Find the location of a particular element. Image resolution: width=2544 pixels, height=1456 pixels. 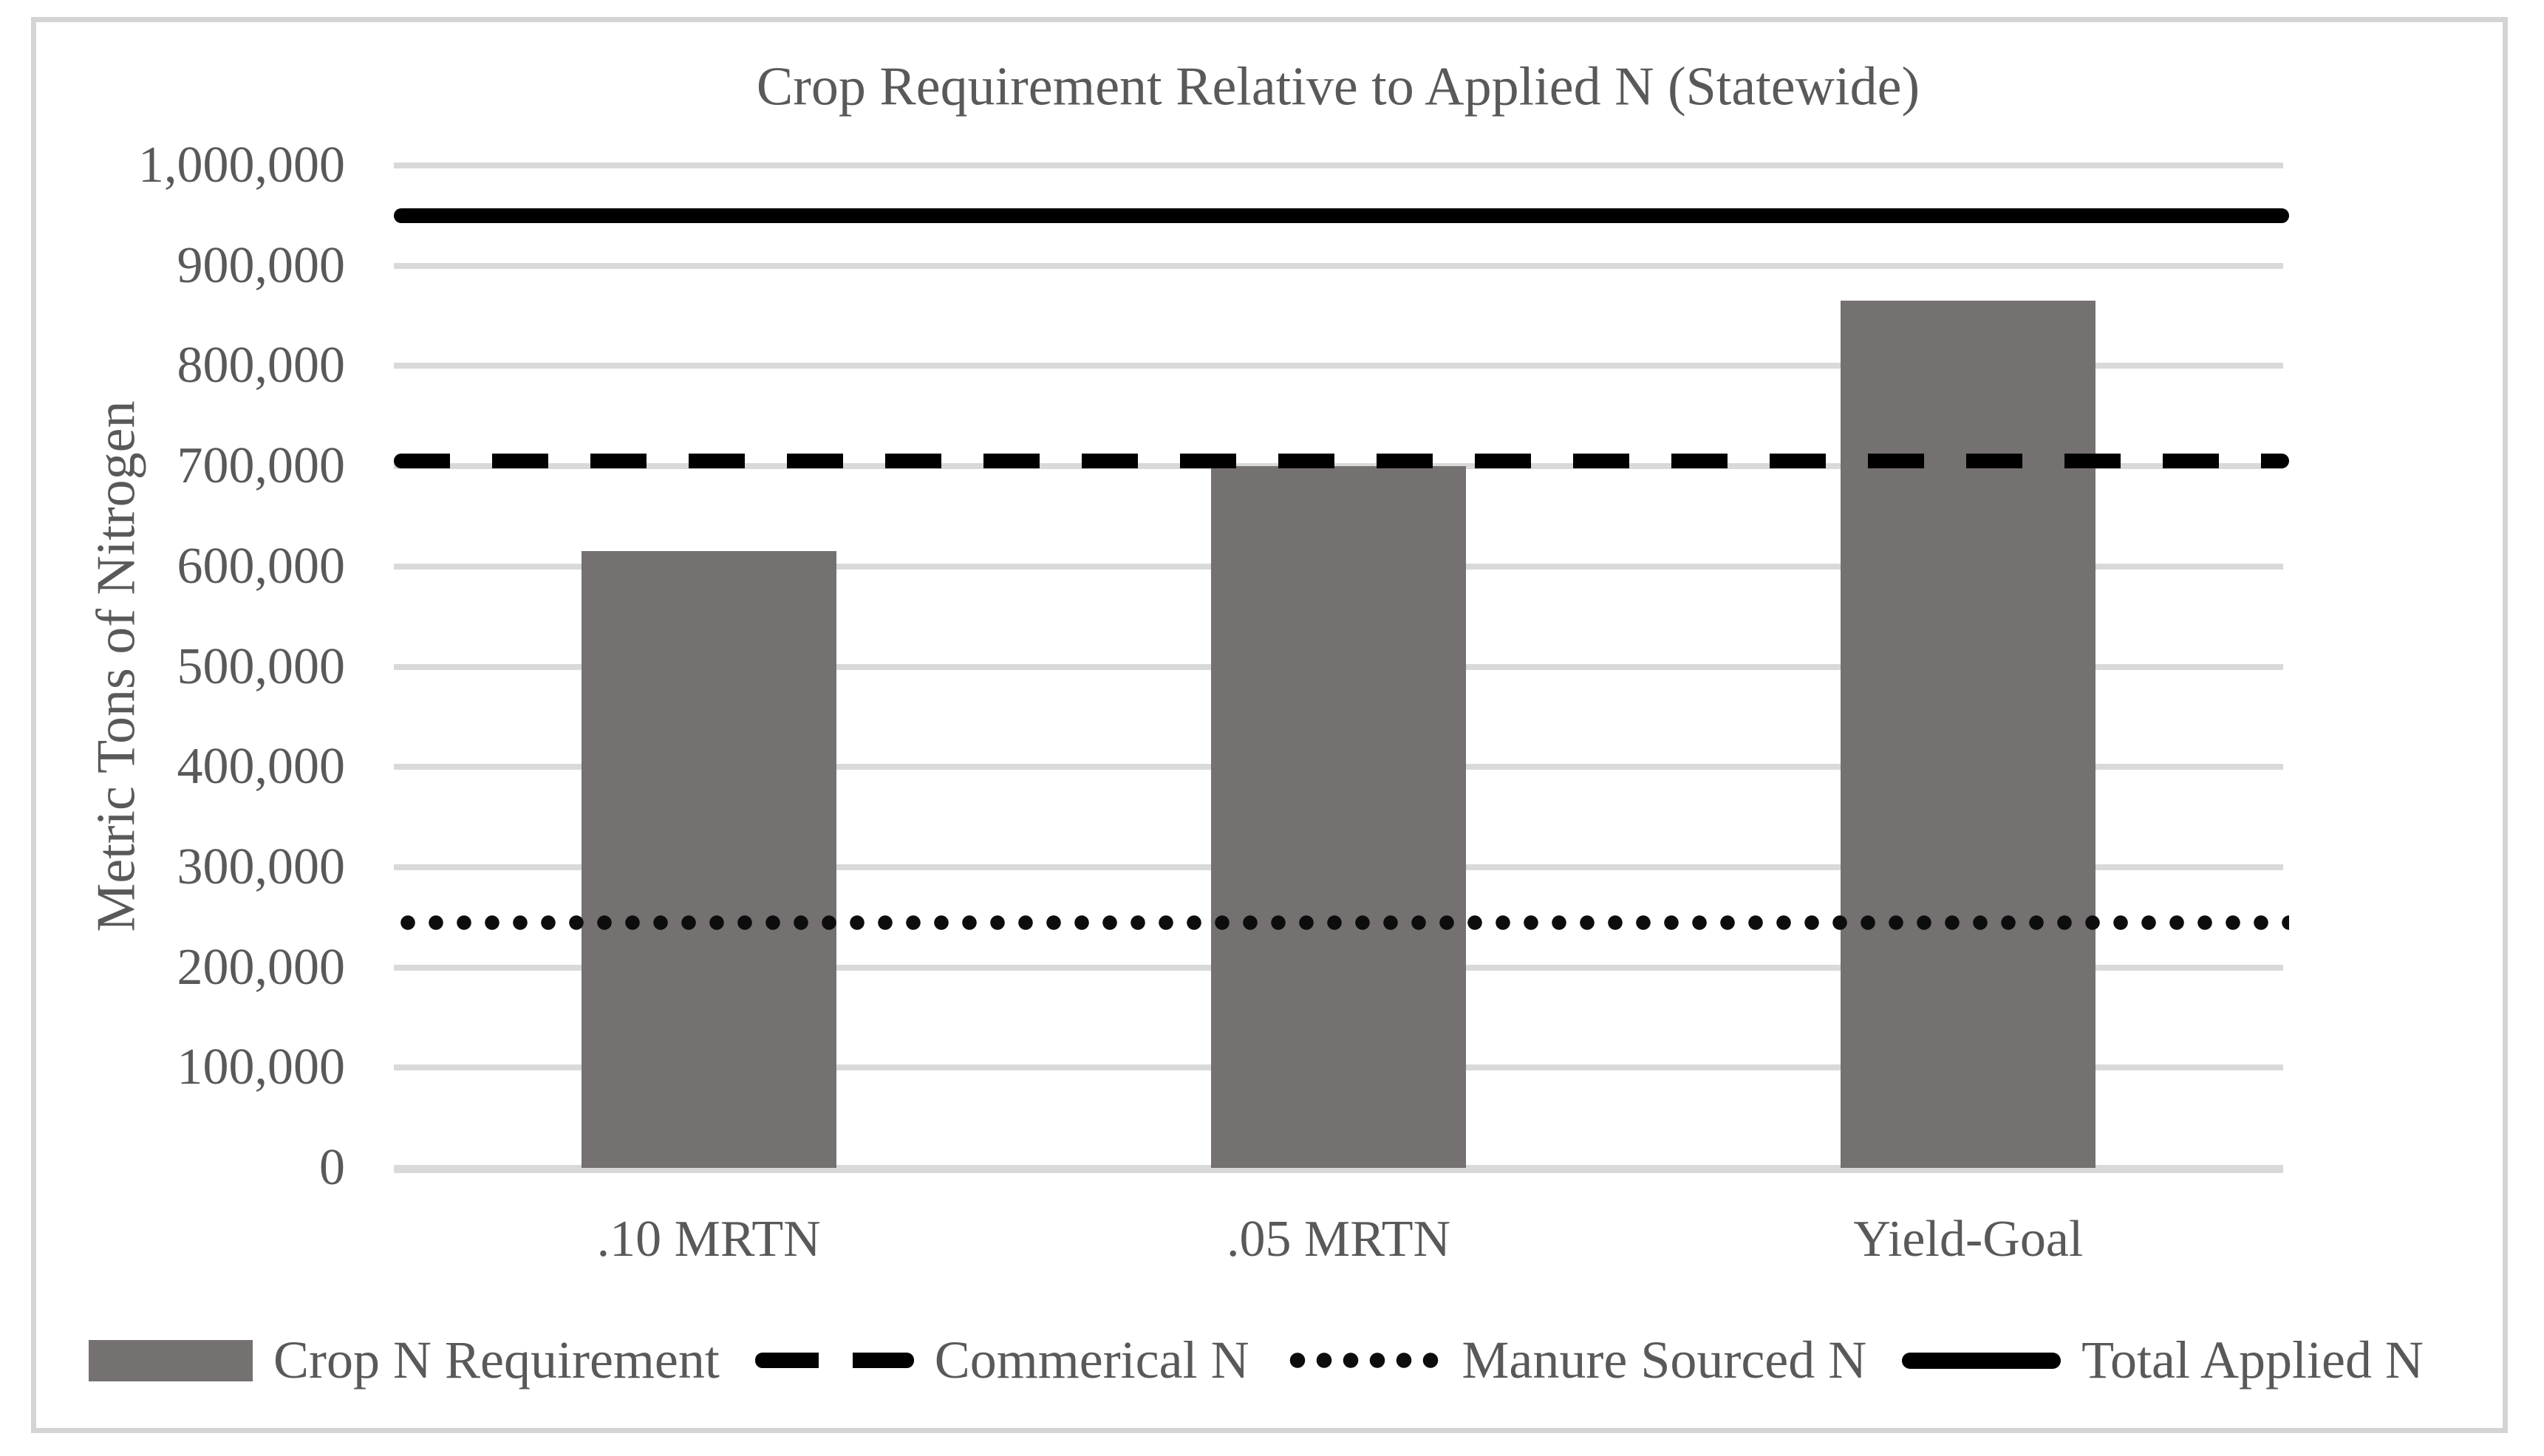

legend-label: Total Applied N is located at coordinates (2252, 1360).